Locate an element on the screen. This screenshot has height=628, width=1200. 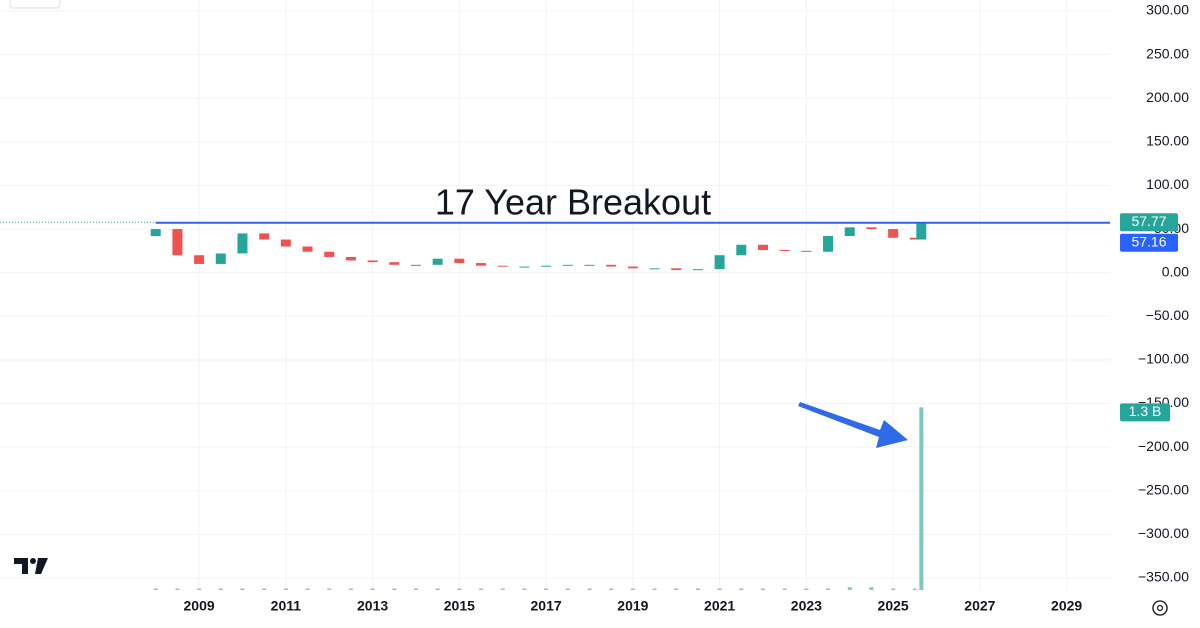
last-price-label: 57.77 is located at coordinates (1148, 221).